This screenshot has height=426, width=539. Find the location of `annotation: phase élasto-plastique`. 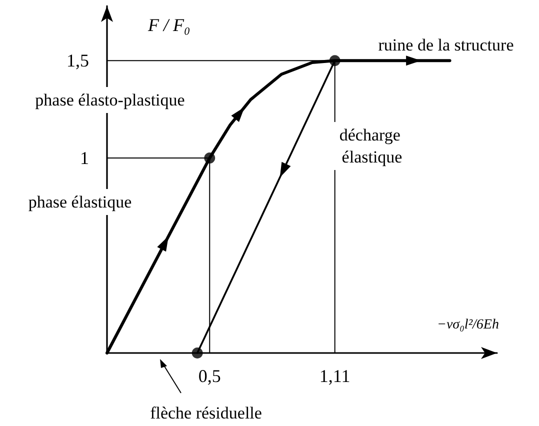

annotation: phase élasto-plastique is located at coordinates (110, 100).